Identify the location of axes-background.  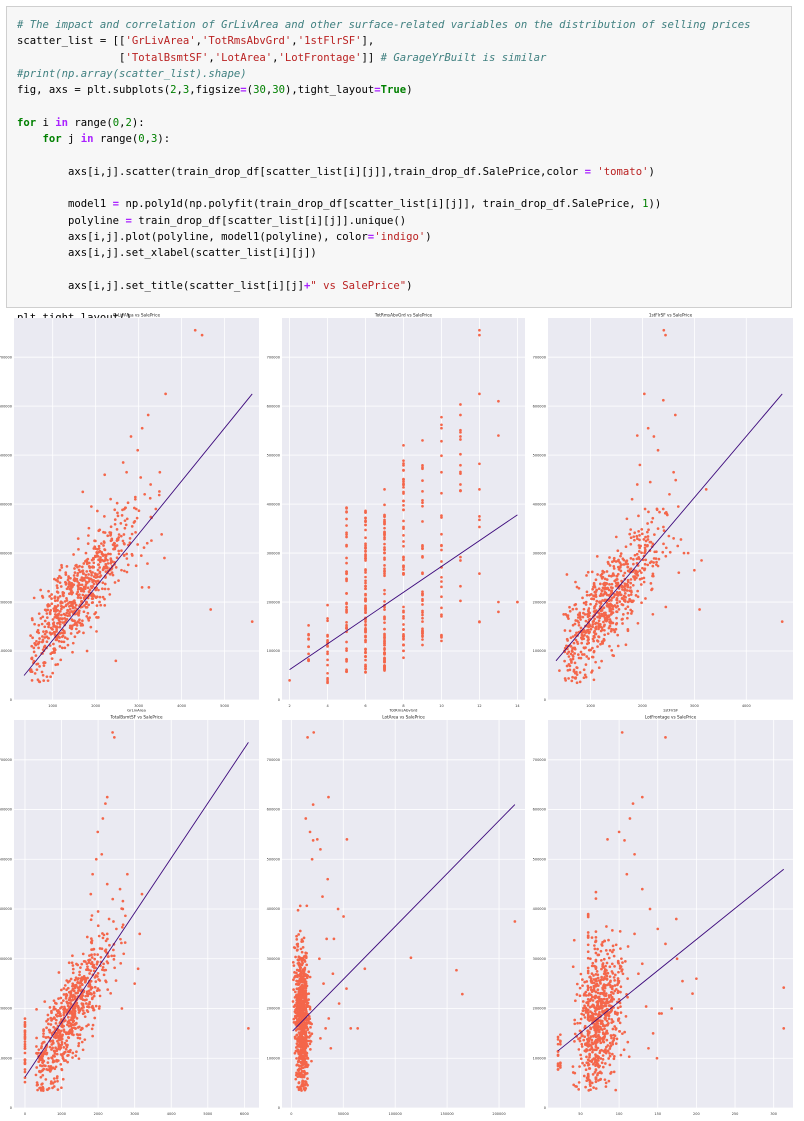
(136, 914).